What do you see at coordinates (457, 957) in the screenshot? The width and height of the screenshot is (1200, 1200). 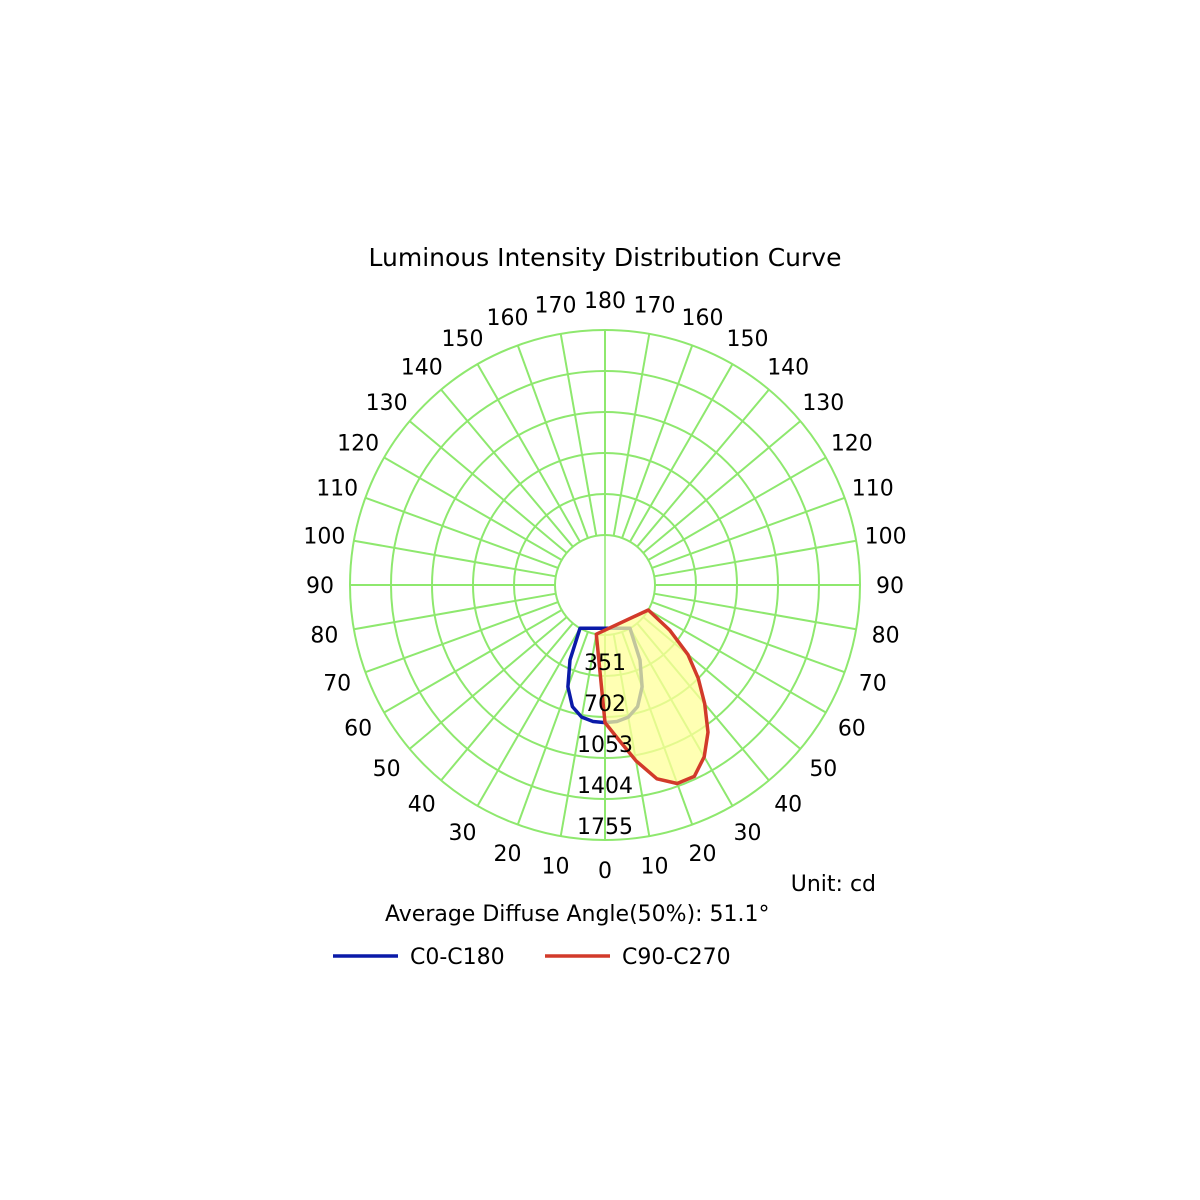 I see `legend-label: C0-C180` at bounding box center [457, 957].